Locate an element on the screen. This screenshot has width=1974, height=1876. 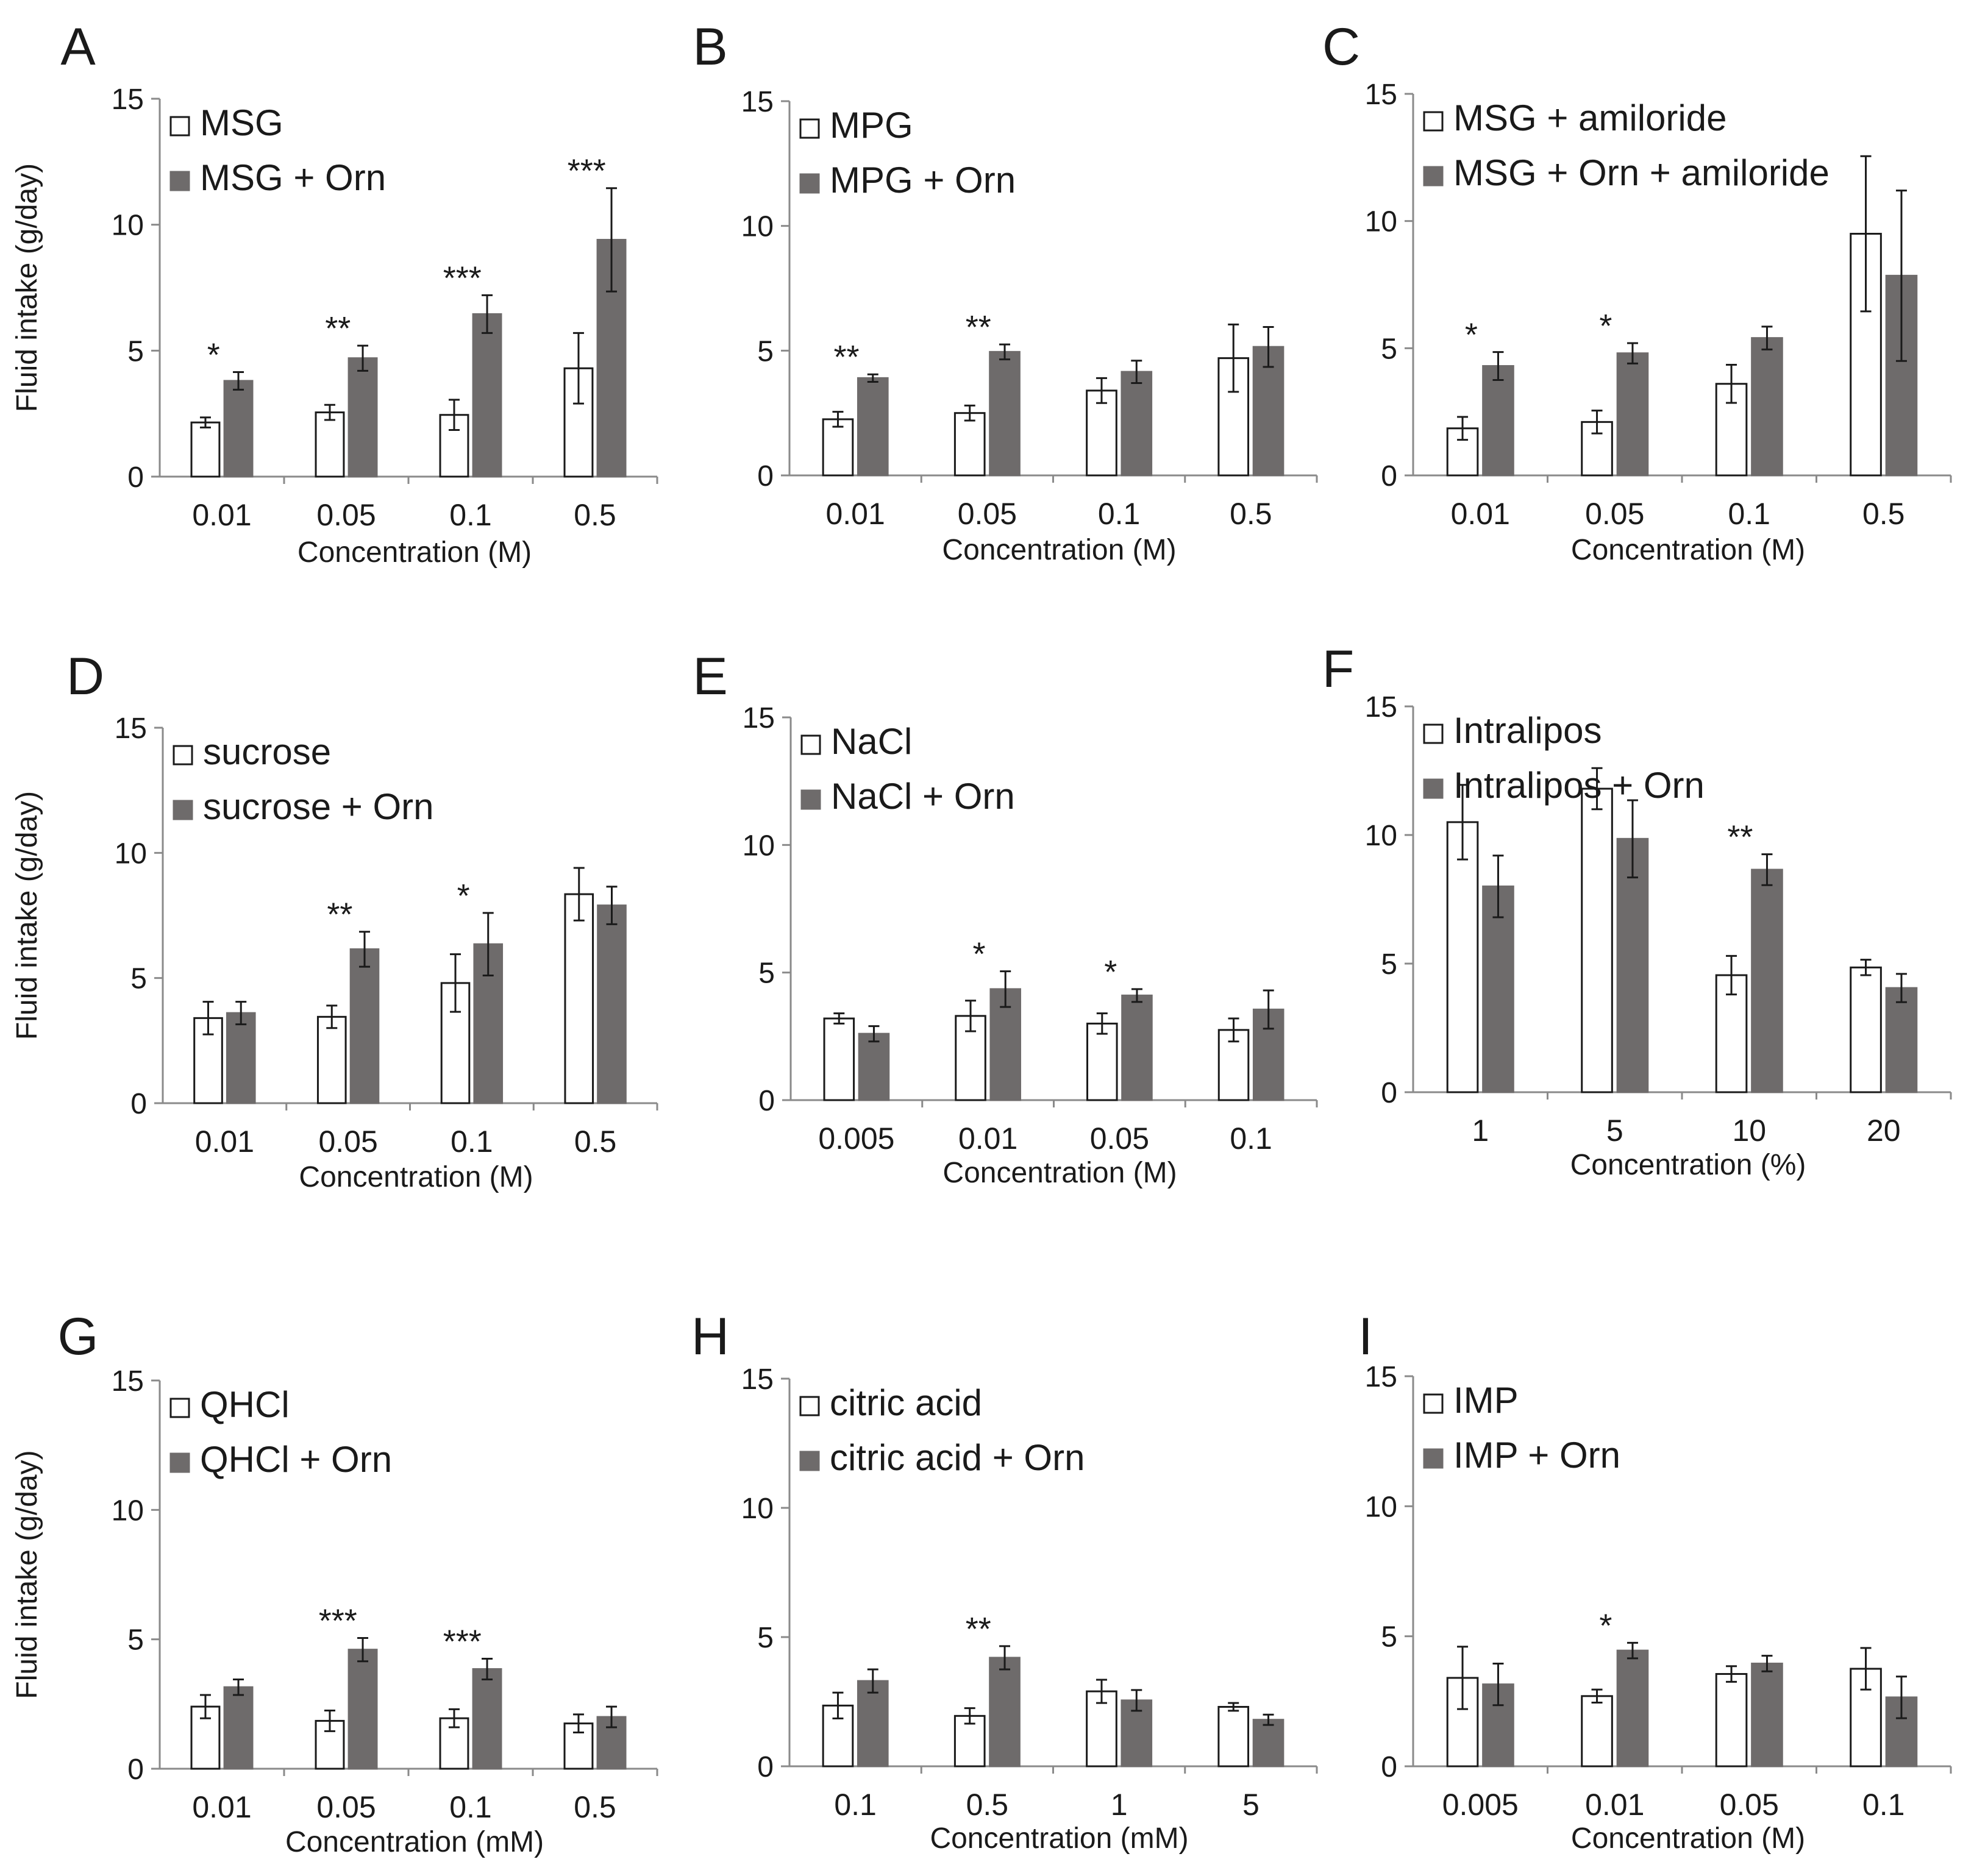
legend-label: citric acid is located at coordinates (906, 1402).